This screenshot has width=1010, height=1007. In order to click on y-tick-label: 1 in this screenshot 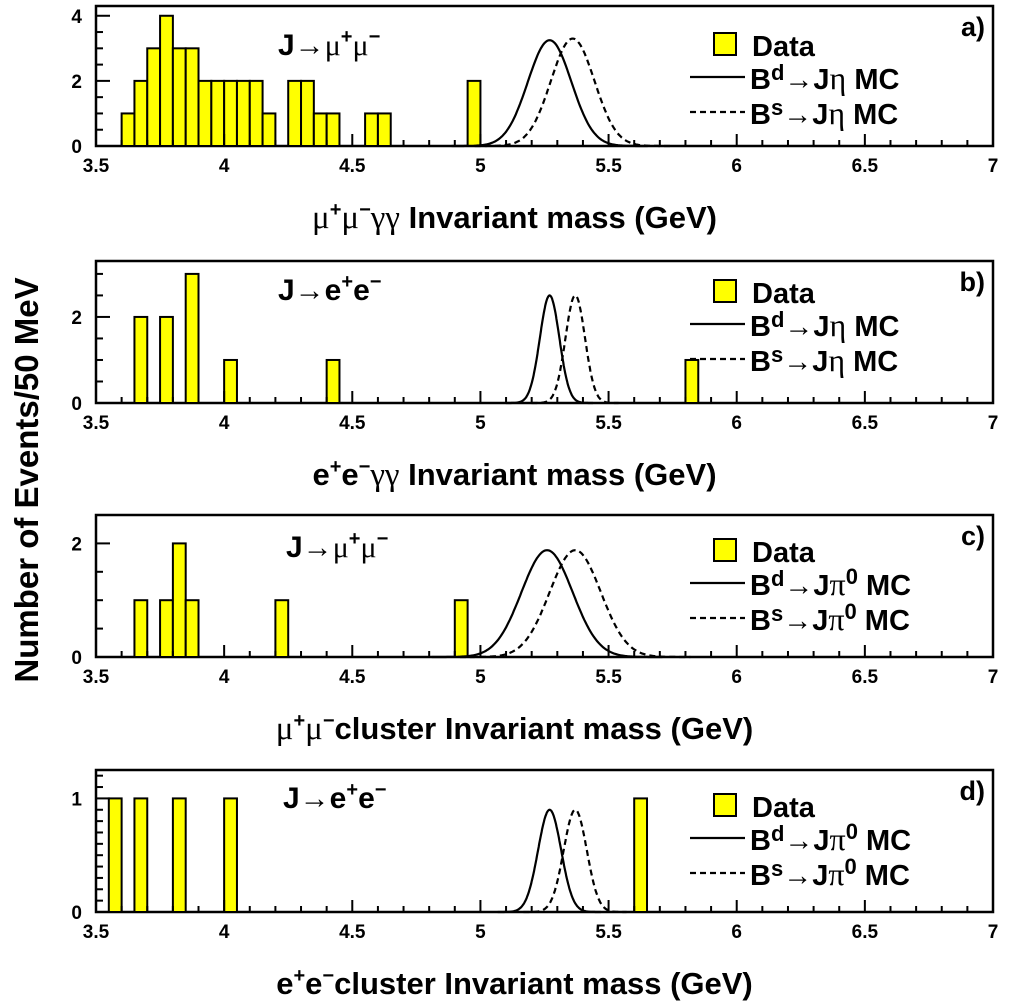, I will do `click(76, 799)`.